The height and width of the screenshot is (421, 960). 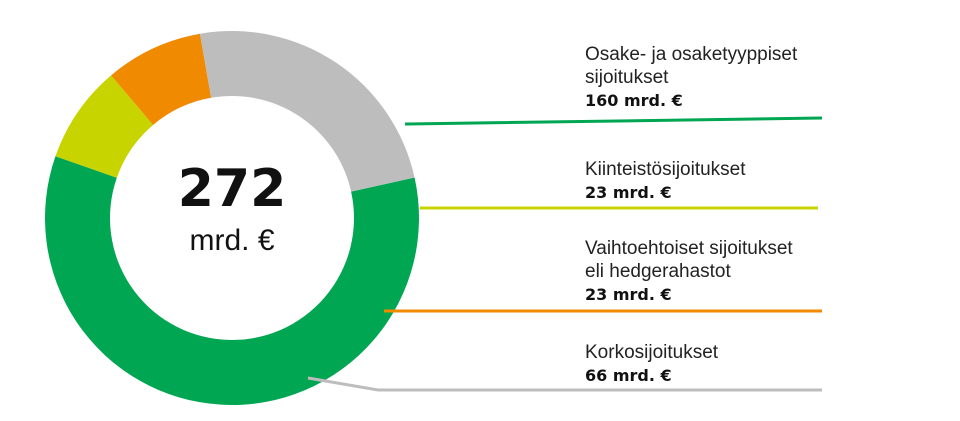 What do you see at coordinates (628, 294) in the screenshot?
I see `slice-value-3: 23 mrd. €` at bounding box center [628, 294].